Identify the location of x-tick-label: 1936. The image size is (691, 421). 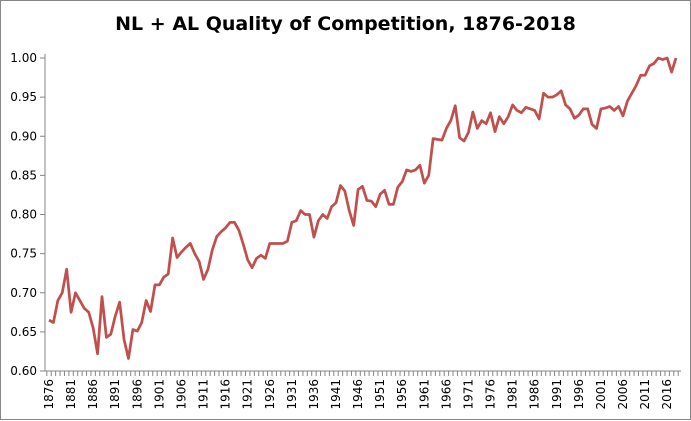
(314, 394).